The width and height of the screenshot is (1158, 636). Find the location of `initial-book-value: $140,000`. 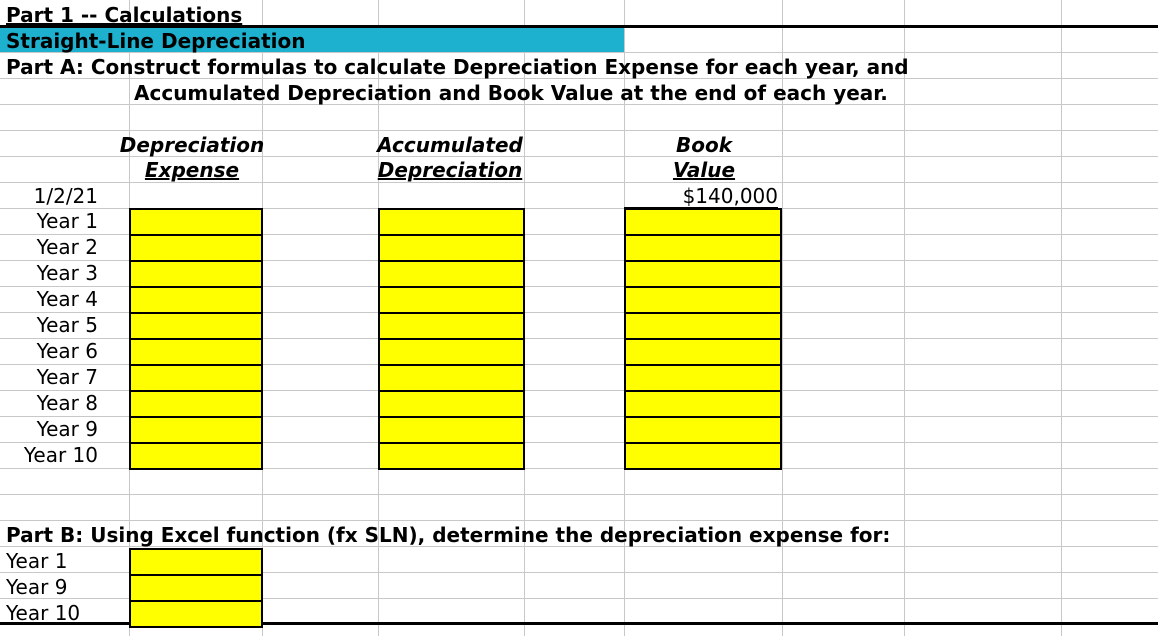

initial-book-value: $140,000 is located at coordinates (701, 196).